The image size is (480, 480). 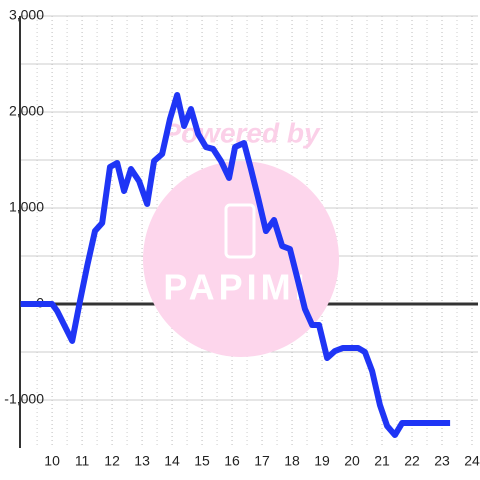 I want to click on watermark-logo: PAPIMI, so click(x=235, y=287).